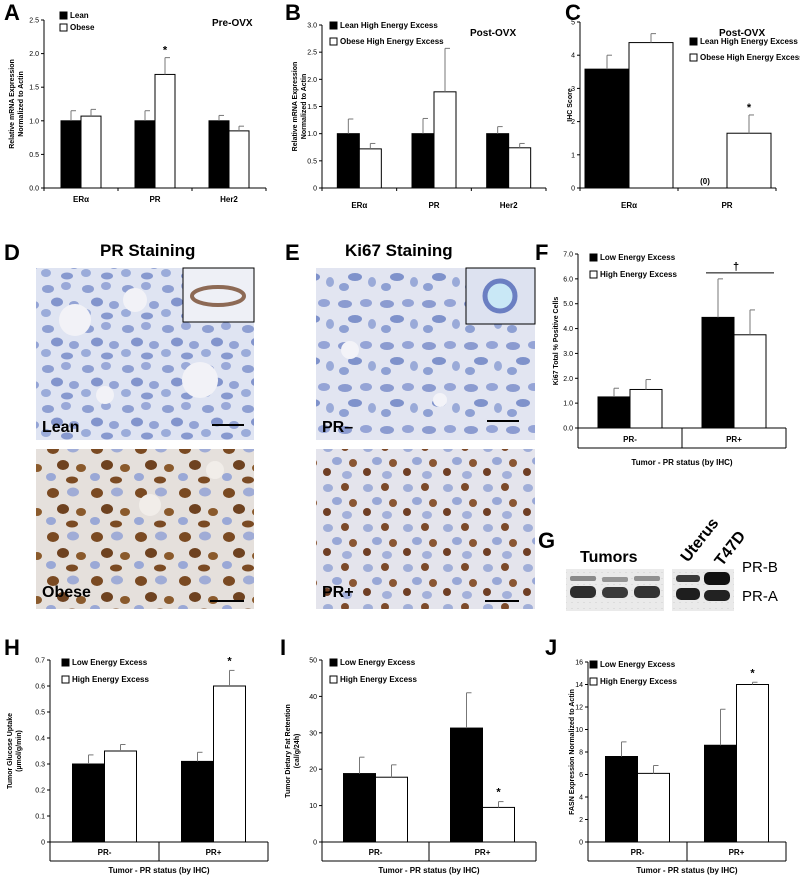  I want to click on panel-letter-h: H, so click(12, 647).